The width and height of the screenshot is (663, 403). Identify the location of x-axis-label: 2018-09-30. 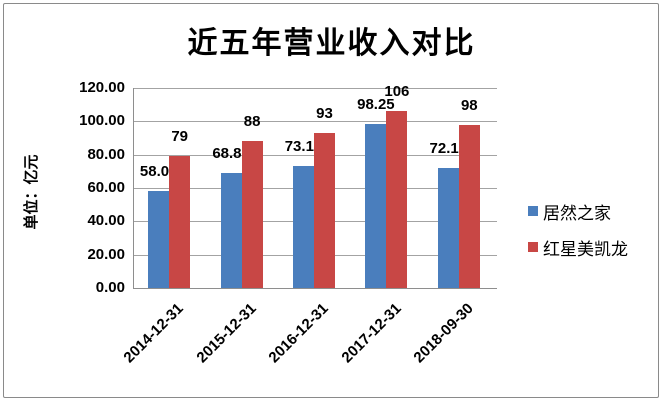
(443, 333).